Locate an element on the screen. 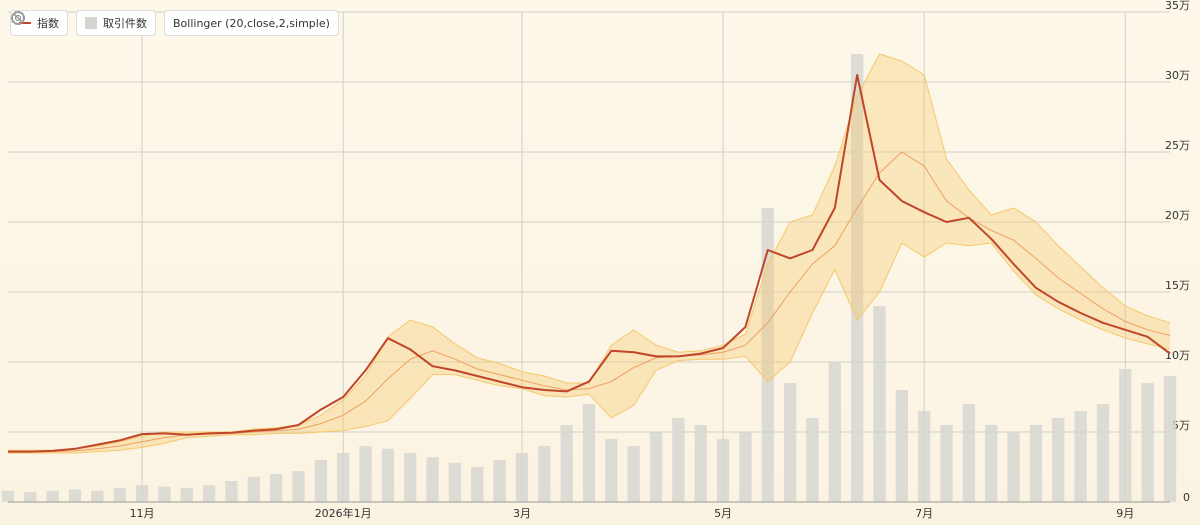  legend-label: 取引件数 is located at coordinates (125, 23).